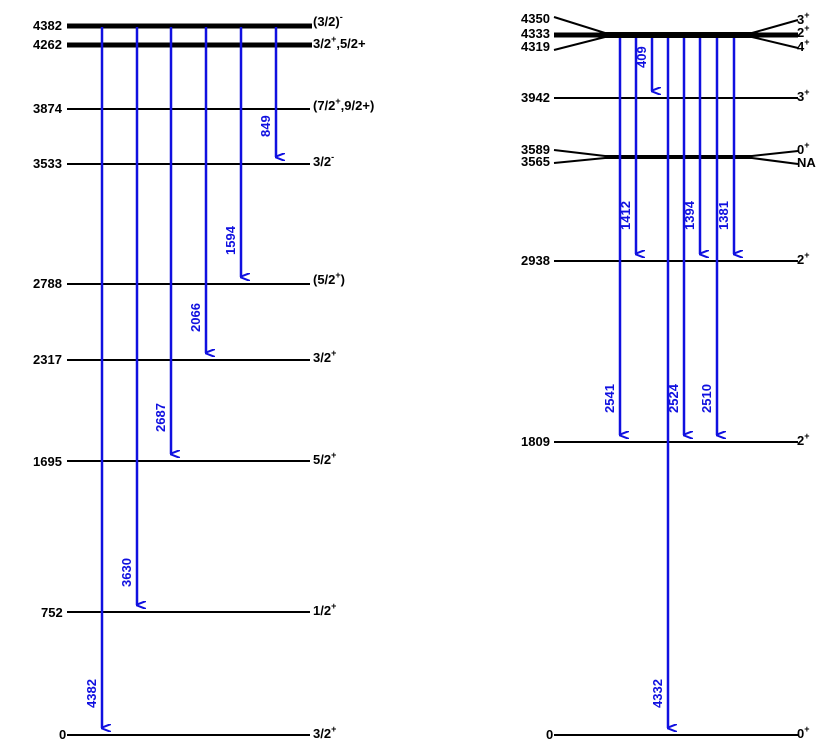 The image size is (833, 750). What do you see at coordinates (230, 240) in the screenshot?
I see `gamma-energy: 1594` at bounding box center [230, 240].